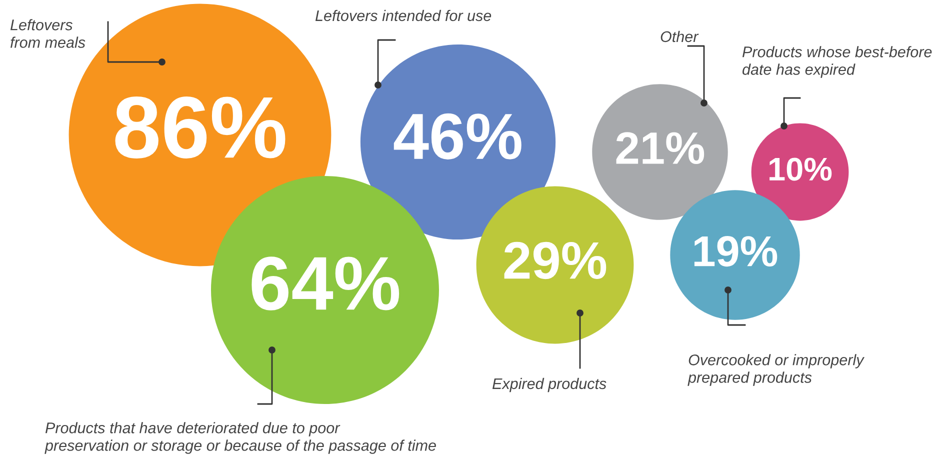  I want to click on data-label: 29%, so click(555, 261).